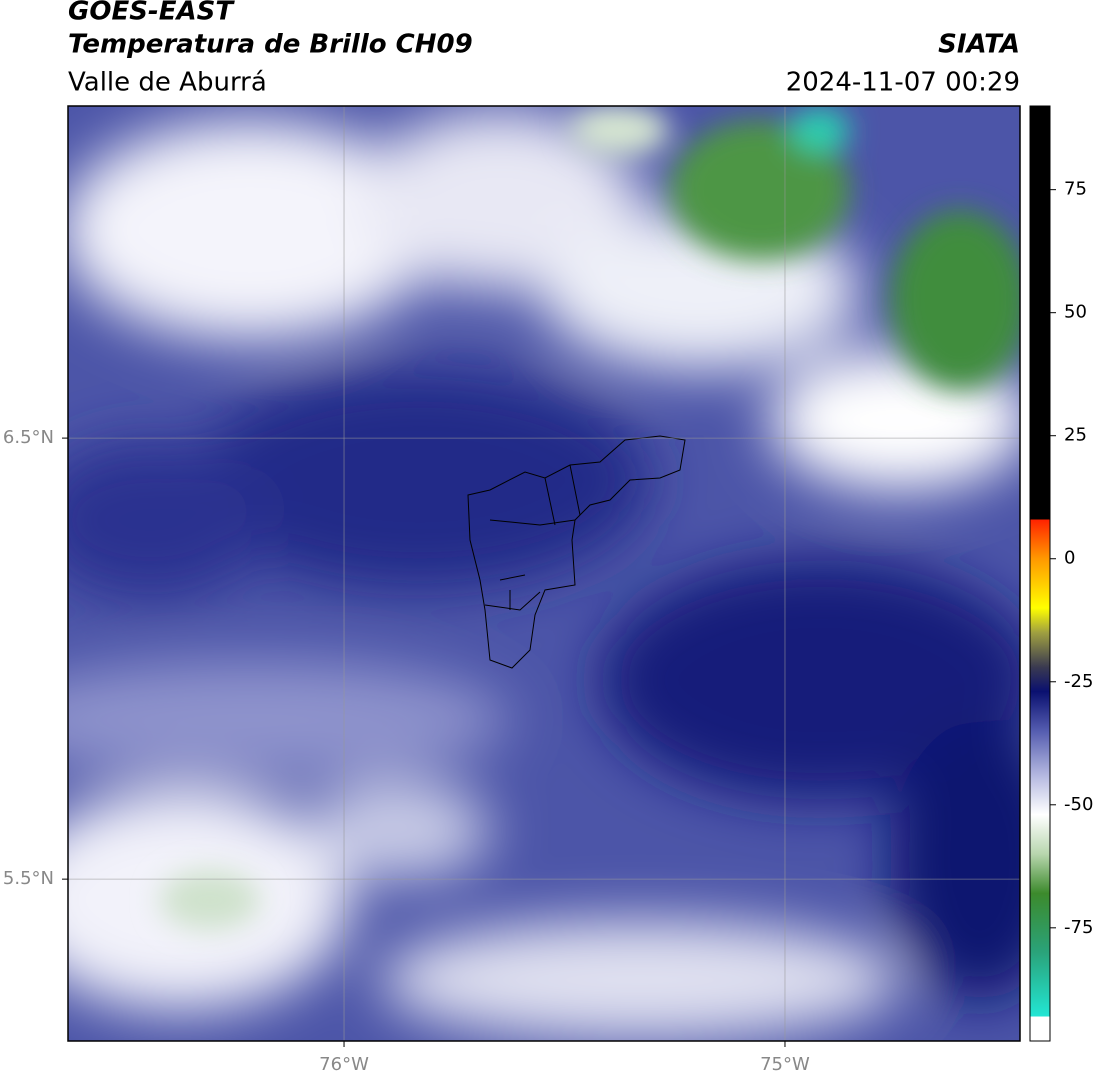 The image size is (1094, 1082). I want to click on colorbar-tick-label: 0, so click(1069, 558).